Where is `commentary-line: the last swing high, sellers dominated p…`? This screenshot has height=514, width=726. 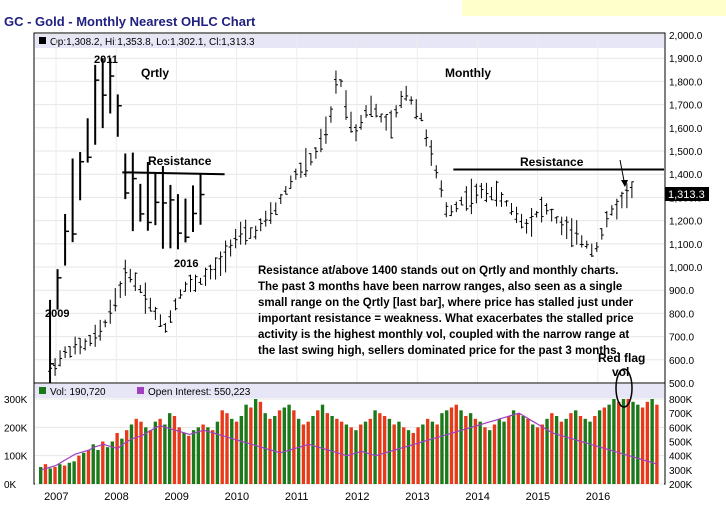
commentary-line: the last swing high, sellers dominated p… is located at coordinates (439, 351).